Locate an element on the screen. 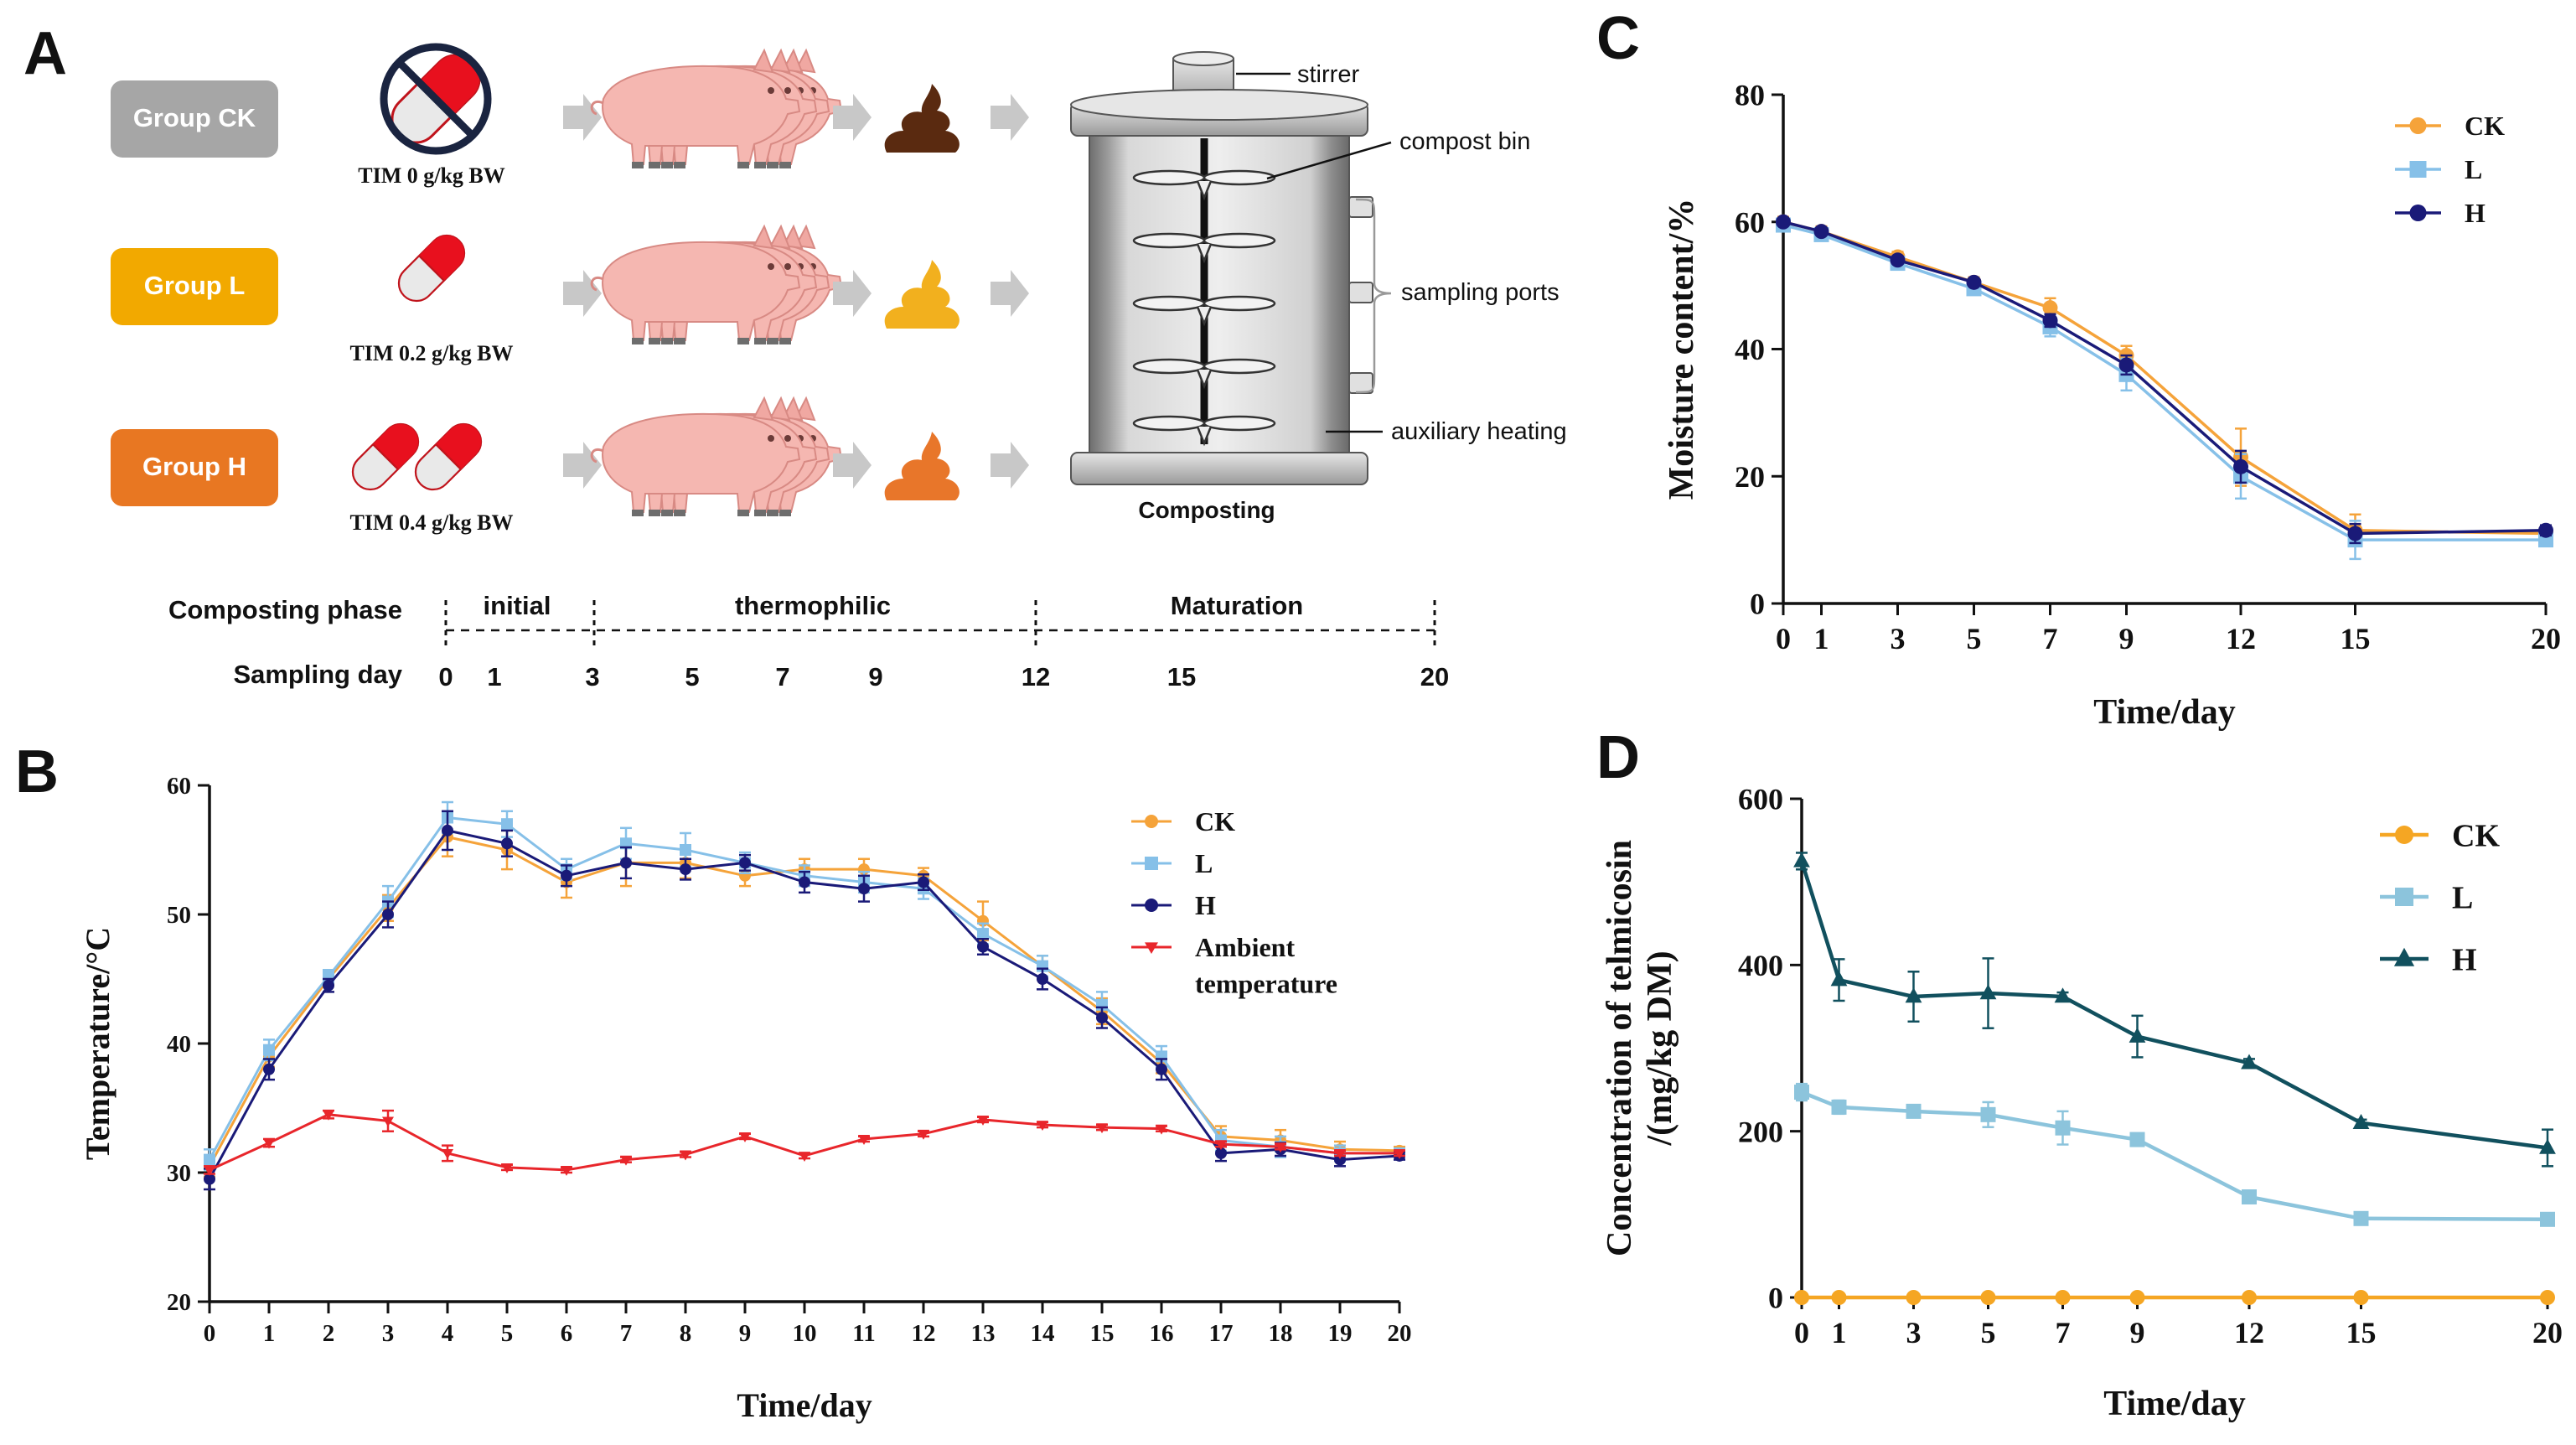 The width and height of the screenshot is (2576, 1445). pig-herd-icon is located at coordinates (716, 457).